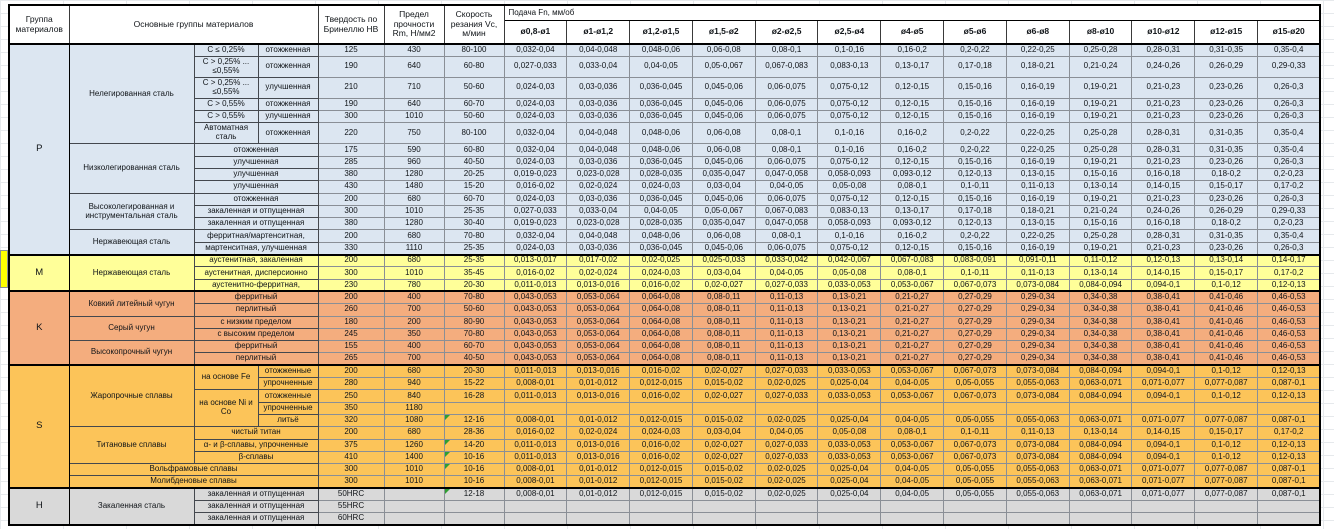  What do you see at coordinates (723, 224) in the screenshot?
I see `cell-feed: 0,035-0,047` at bounding box center [723, 224].